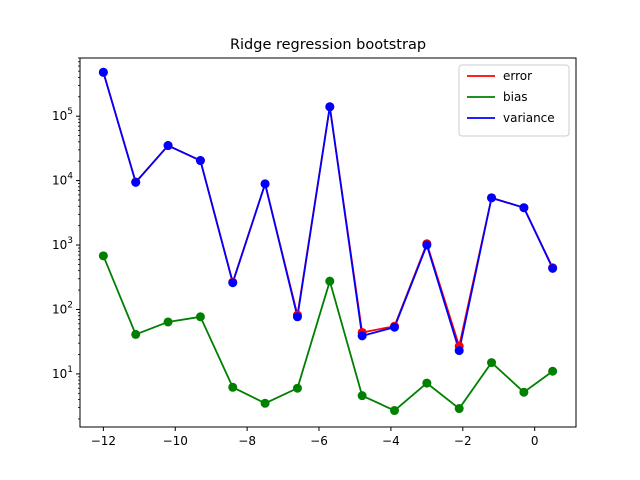 The height and width of the screenshot is (480, 640). Describe the element at coordinates (247, 441) in the screenshot. I see `x-tick-label: −8` at that location.